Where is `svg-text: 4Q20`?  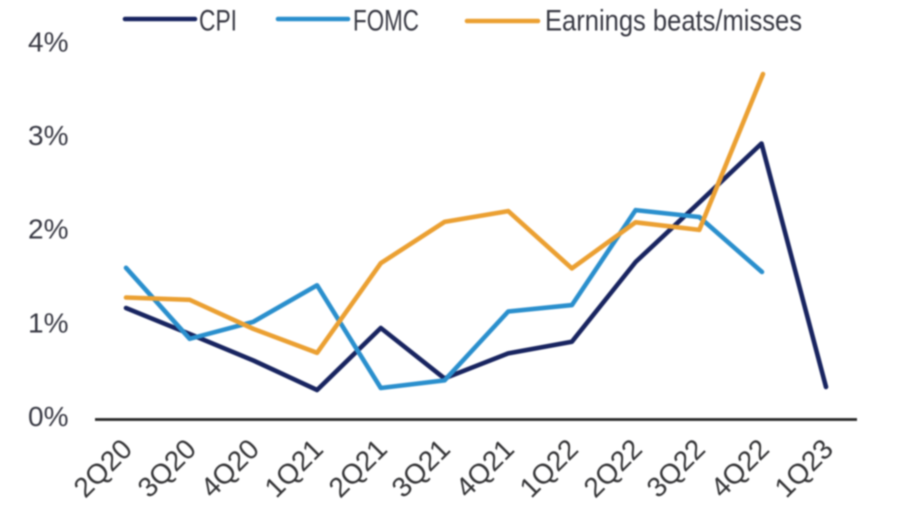 svg-text: 4Q20 is located at coordinates (230, 468).